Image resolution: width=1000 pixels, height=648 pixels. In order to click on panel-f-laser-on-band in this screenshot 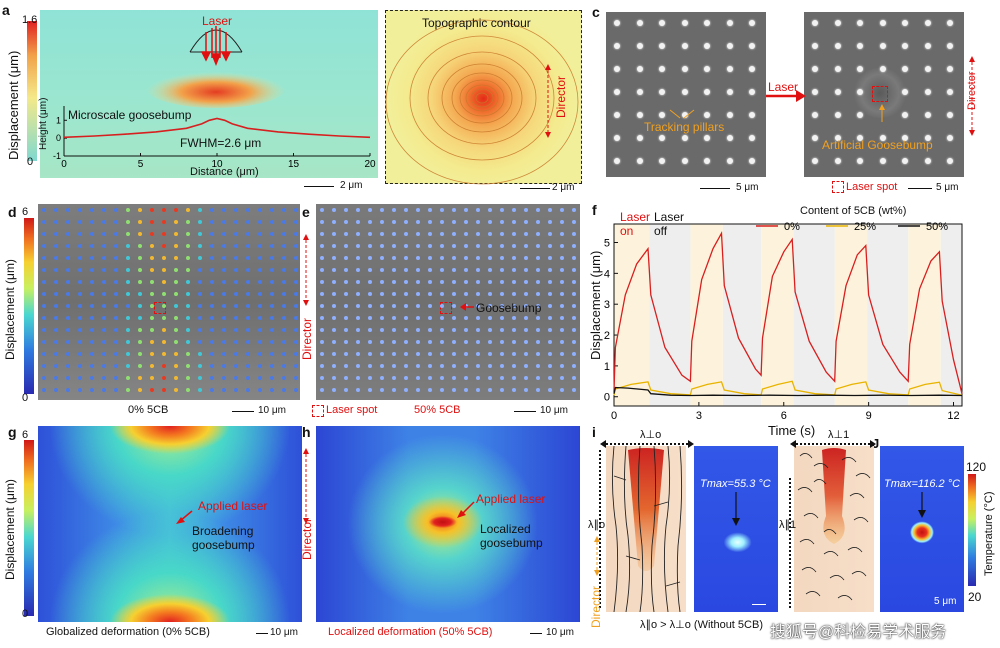, I will do `click(632, 315)`.